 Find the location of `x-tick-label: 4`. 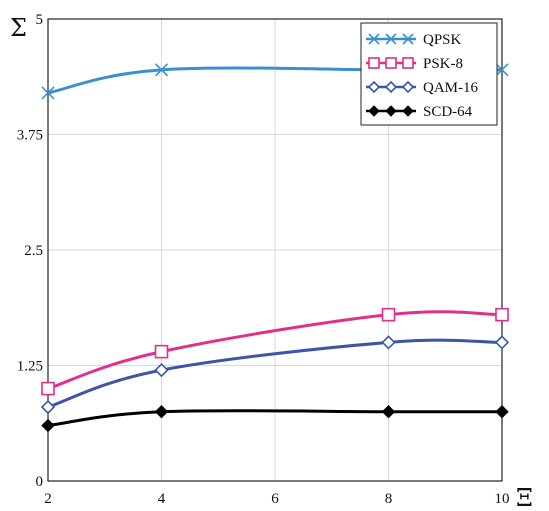

x-tick-label: 4 is located at coordinates (162, 499).